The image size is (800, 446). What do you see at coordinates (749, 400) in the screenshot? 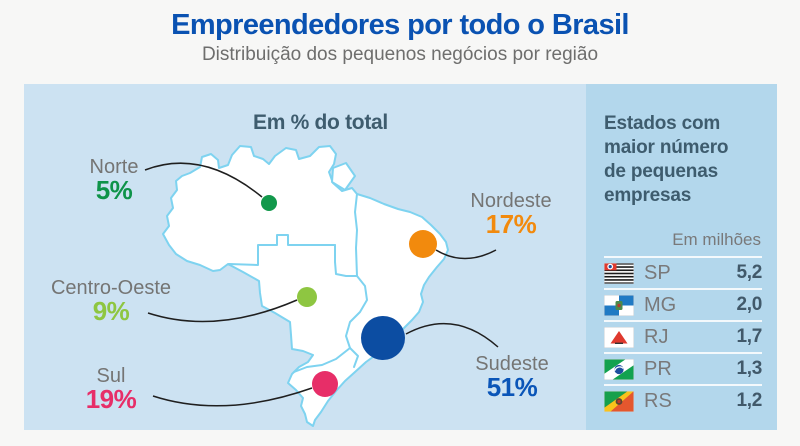
I see `state-value: 1,2` at bounding box center [749, 400].